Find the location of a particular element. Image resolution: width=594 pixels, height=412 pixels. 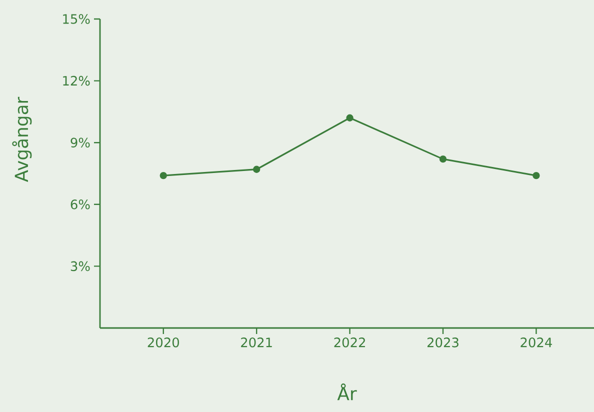

x-axis-title: År is located at coordinates (347, 392).